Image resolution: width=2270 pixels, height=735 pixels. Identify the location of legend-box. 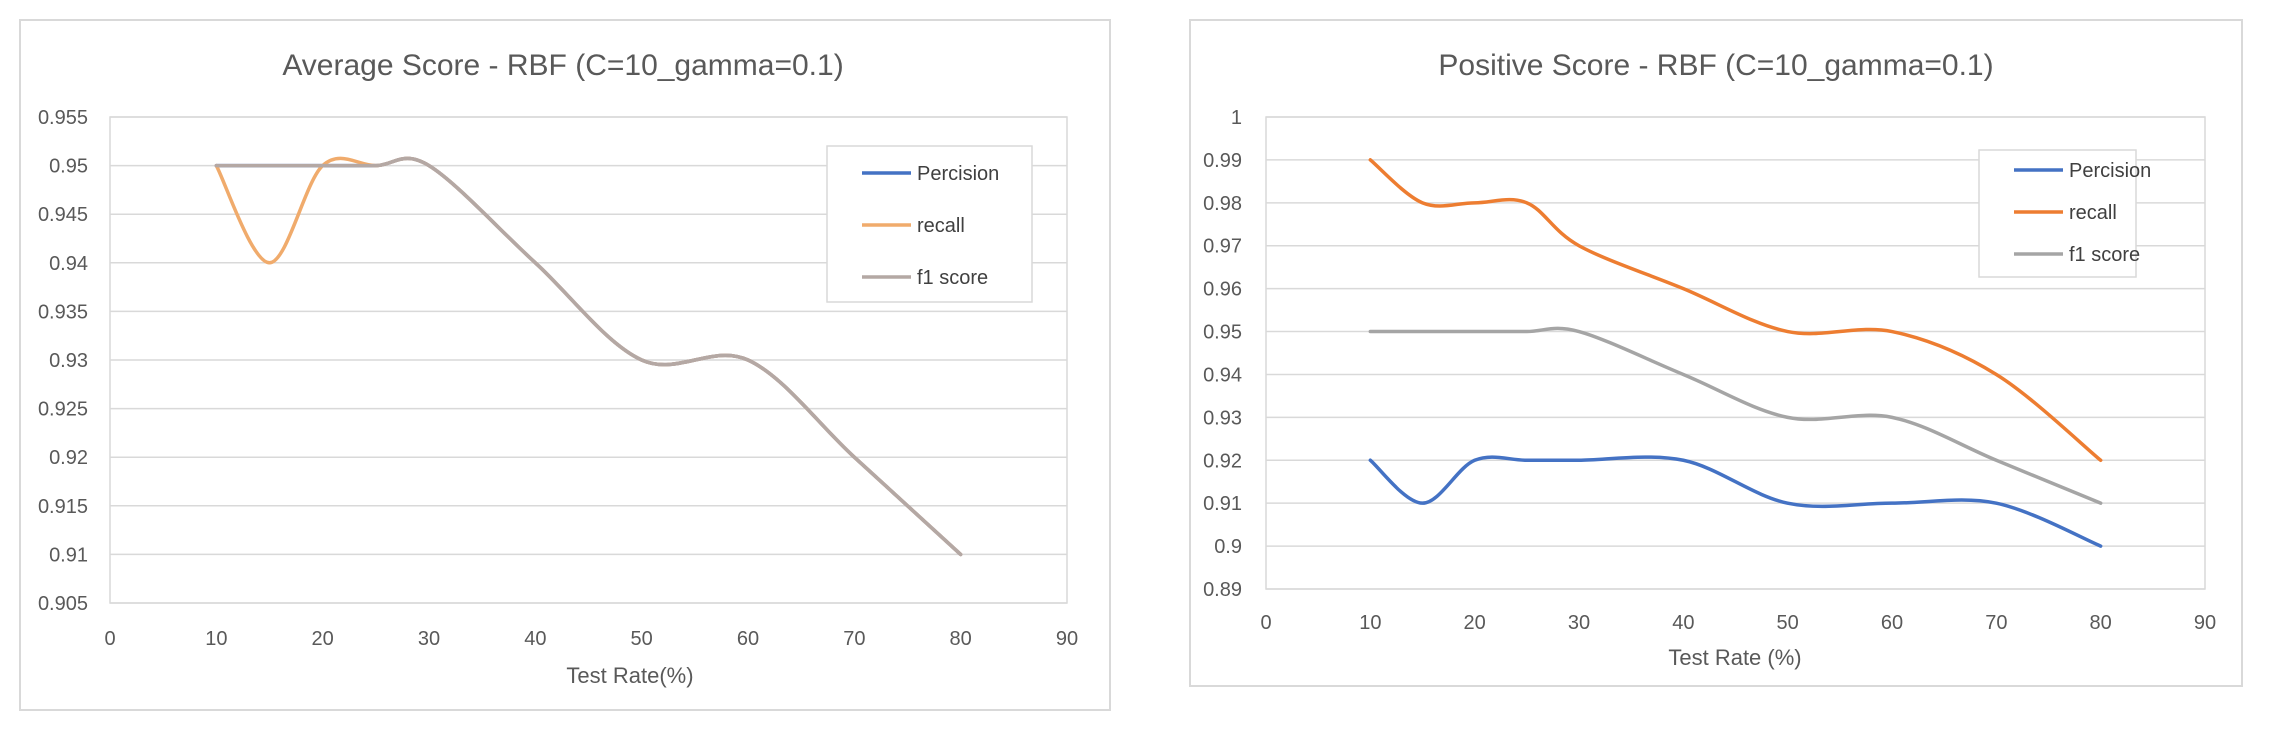
(929, 224).